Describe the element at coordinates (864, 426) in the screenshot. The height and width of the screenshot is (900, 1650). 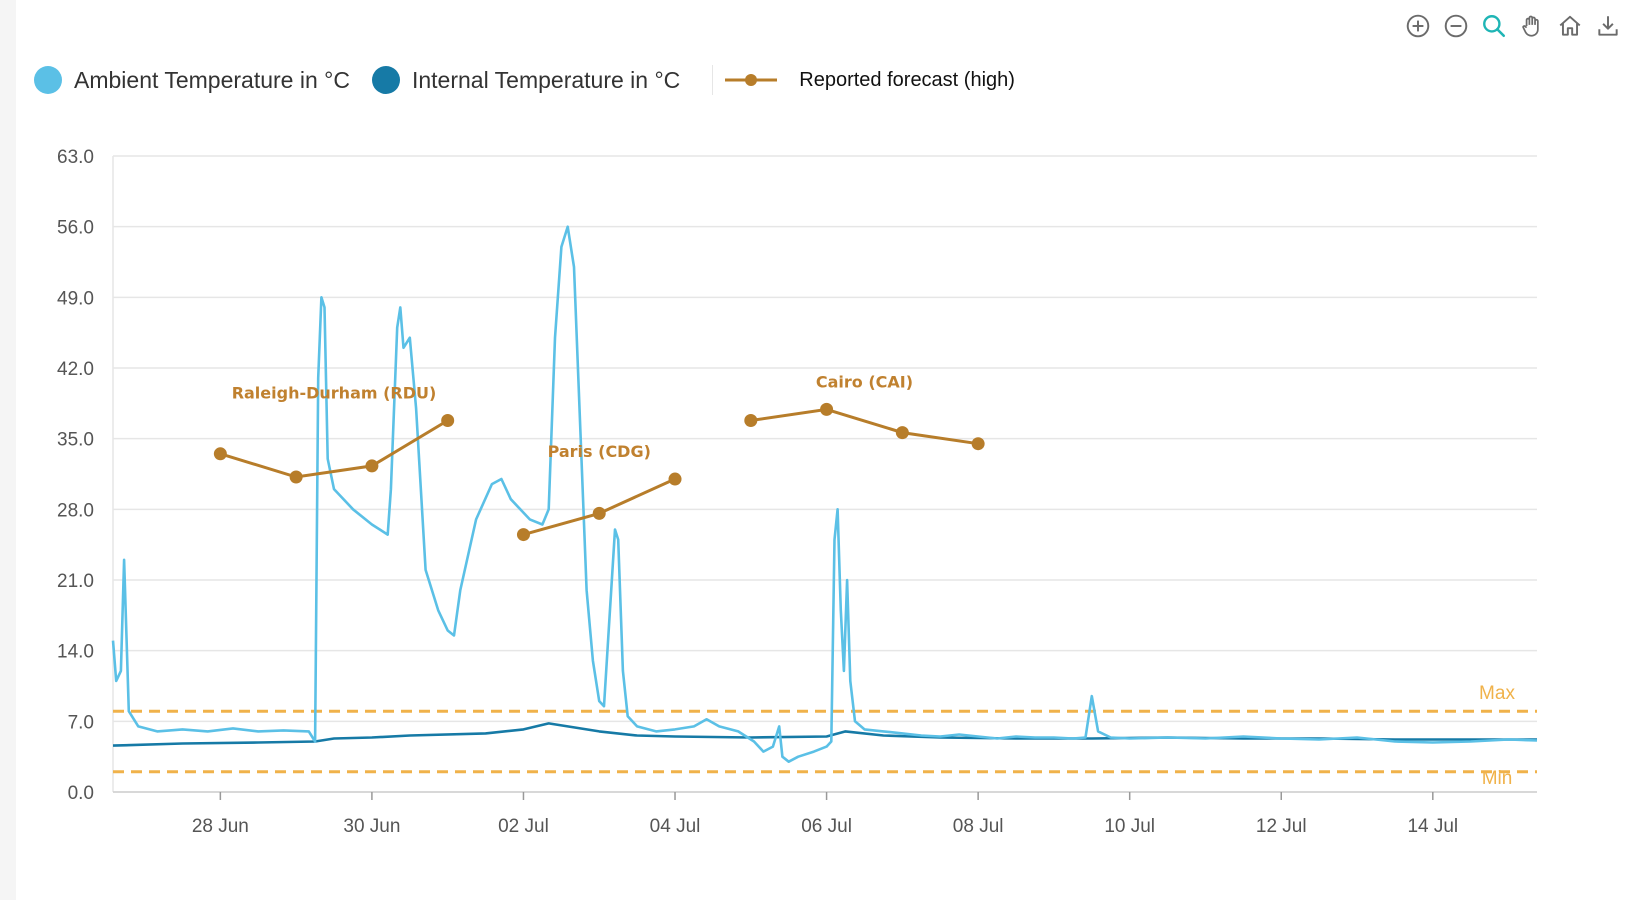
I see `forecast-line-cairo-cai` at that location.